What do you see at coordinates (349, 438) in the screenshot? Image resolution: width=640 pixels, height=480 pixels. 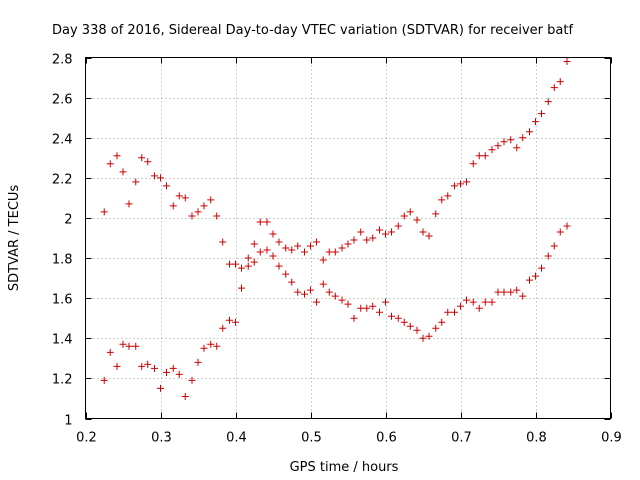 I see `x-tick-labels: 0.2 0.3 0.4 0.5 0.6 0.7 0.8 0.9` at bounding box center [349, 438].